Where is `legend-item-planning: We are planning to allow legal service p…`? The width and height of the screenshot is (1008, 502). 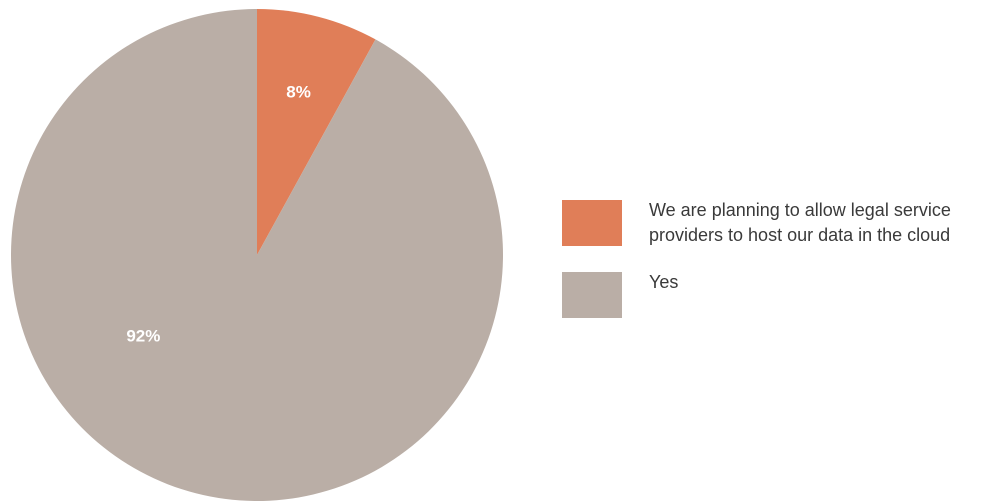 legend-item-planning: We are planning to allow legal service p… is located at coordinates (782, 224).